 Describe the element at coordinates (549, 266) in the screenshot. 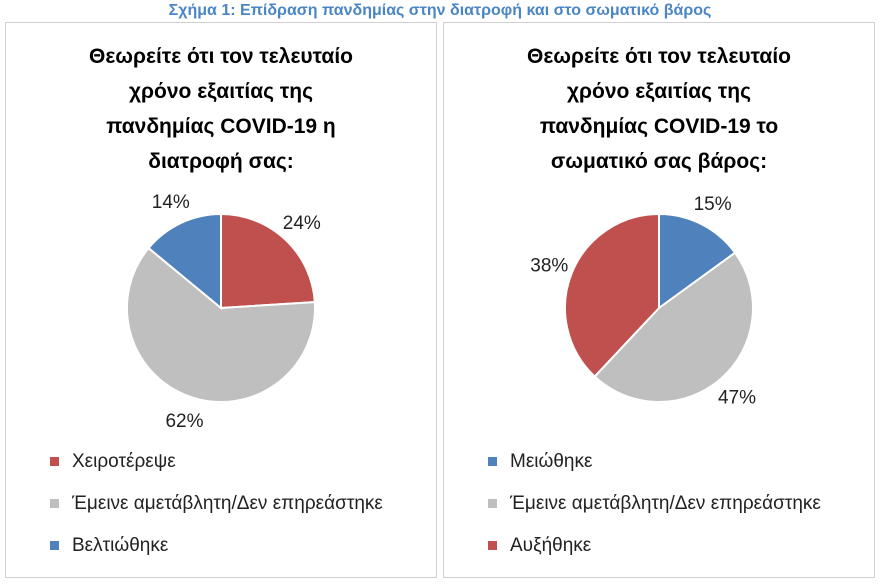

I see `data-label: 38%` at that location.